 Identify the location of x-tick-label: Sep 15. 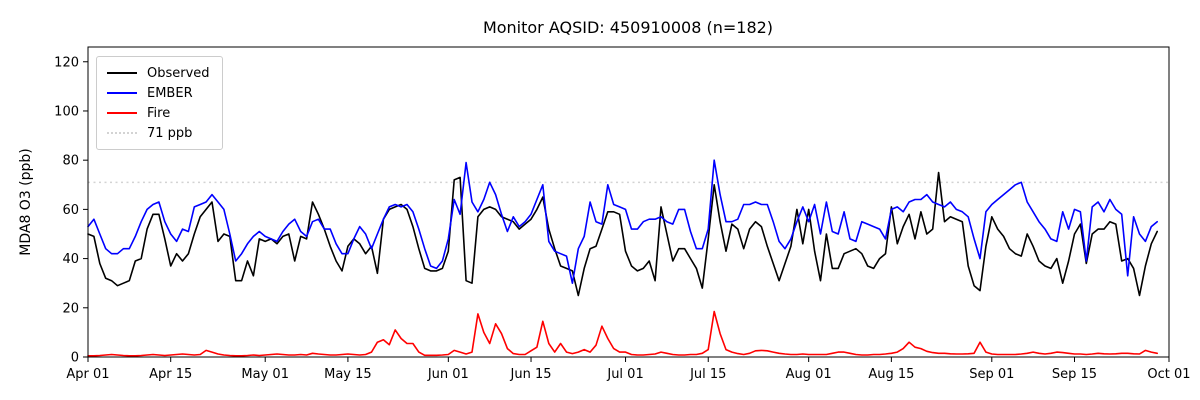
(1074, 374).